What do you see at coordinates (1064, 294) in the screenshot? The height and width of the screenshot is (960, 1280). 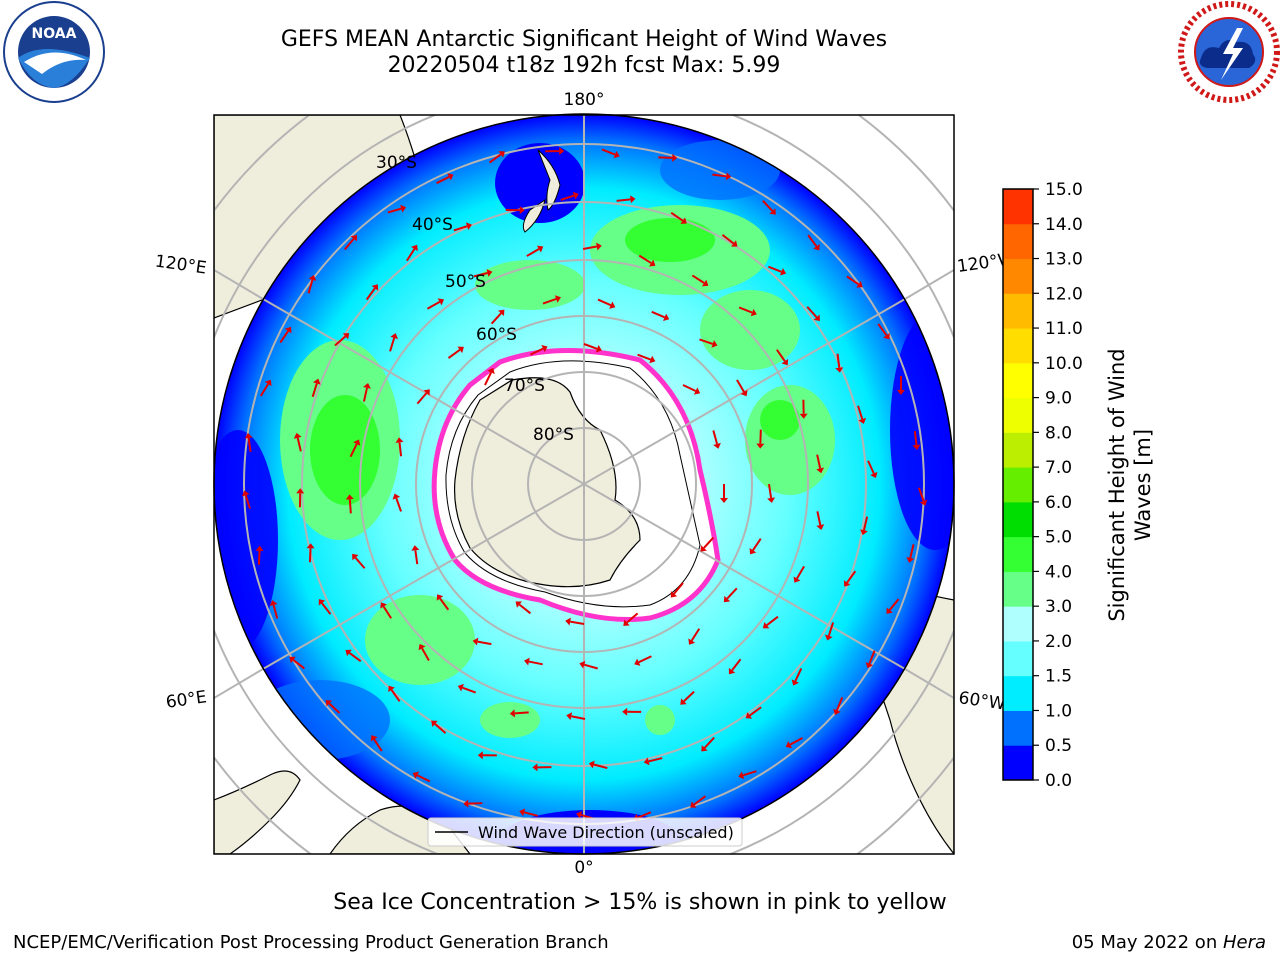 I see `colorbar-tick-label: 12.0` at bounding box center [1064, 294].